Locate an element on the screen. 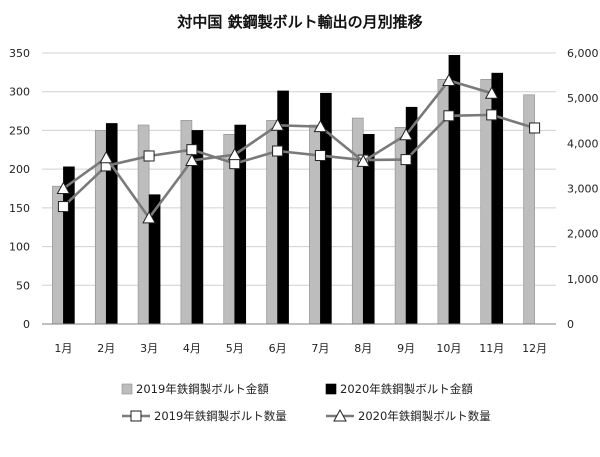 This screenshot has height=457, width=600. bar-2-10月 is located at coordinates (454, 190).